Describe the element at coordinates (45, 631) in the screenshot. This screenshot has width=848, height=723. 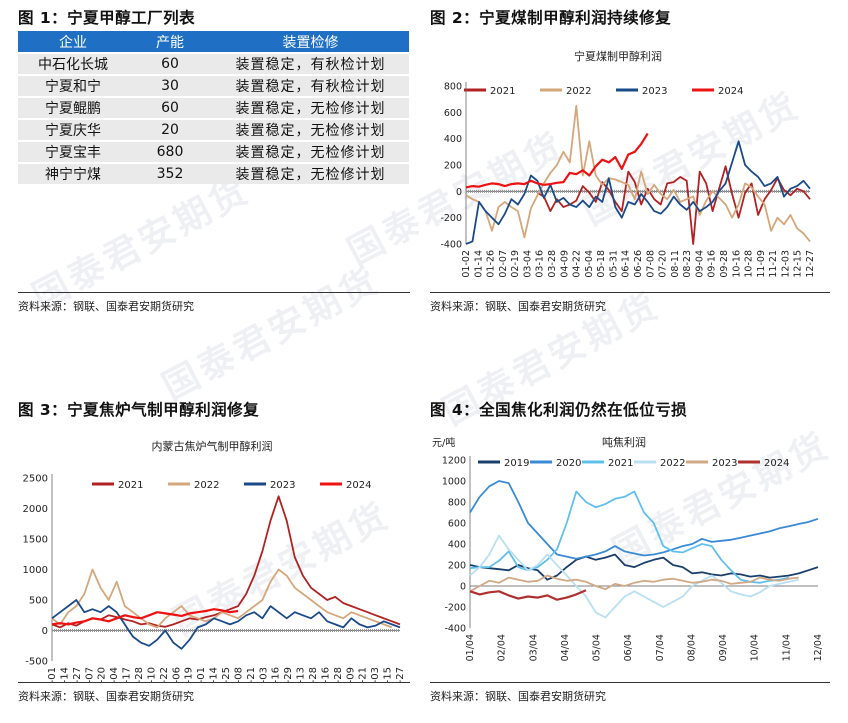
I see `y-tick-label: 0` at that location.